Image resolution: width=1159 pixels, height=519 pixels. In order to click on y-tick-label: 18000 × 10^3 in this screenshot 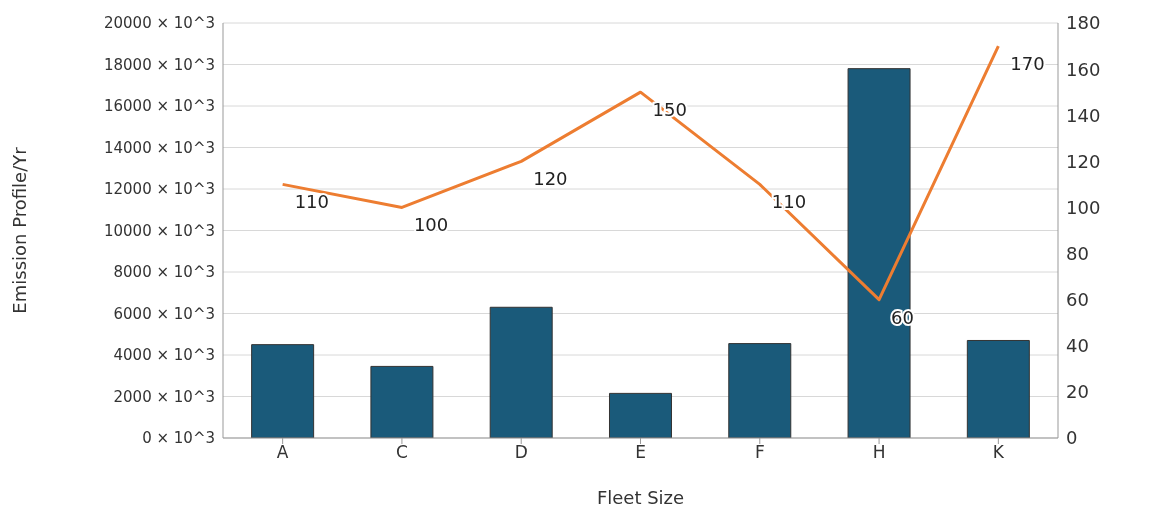, I will do `click(159, 64)`.